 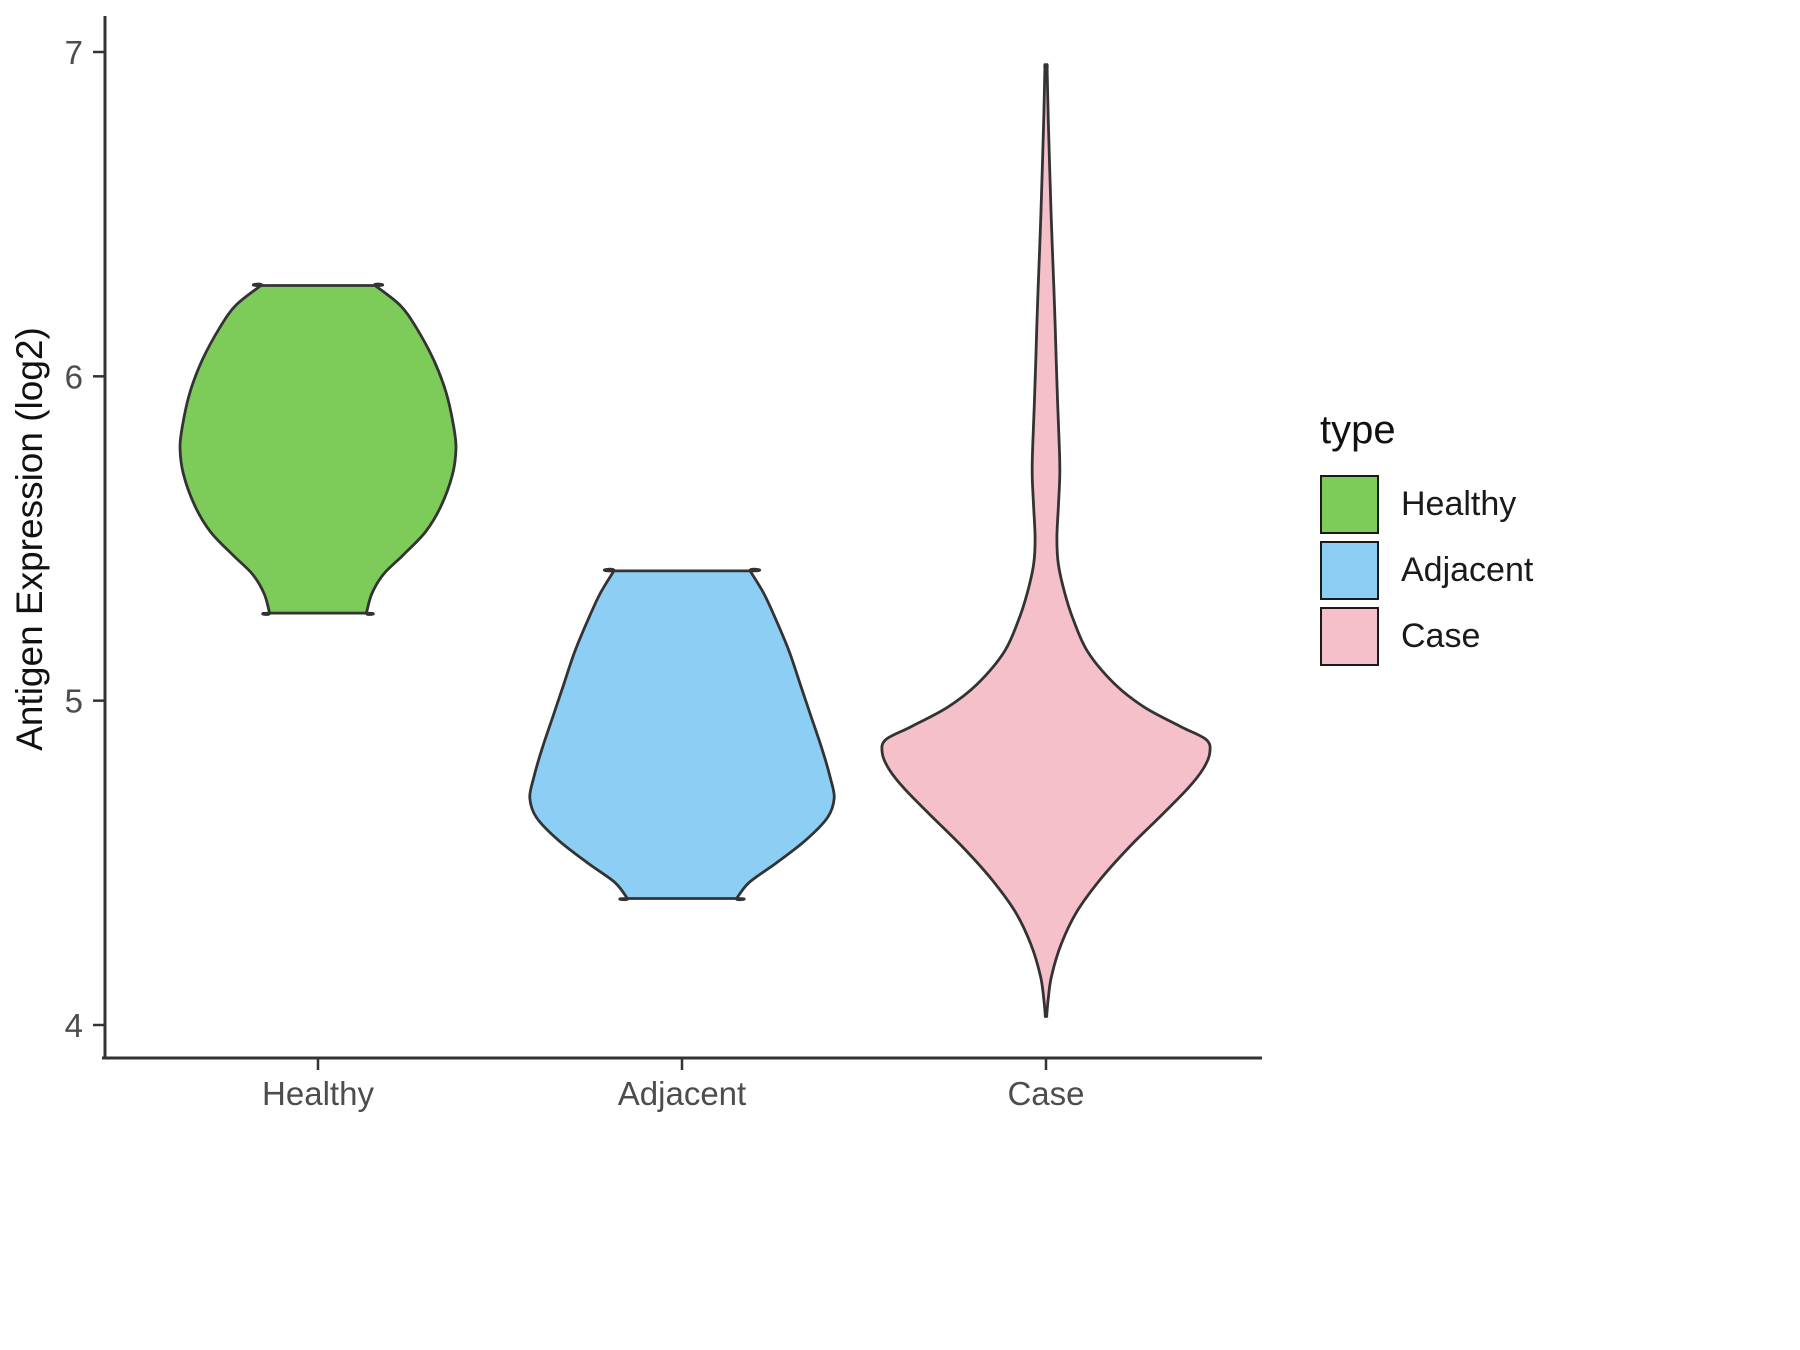 I want to click on legend-label-case: Case, so click(x=1441, y=636).